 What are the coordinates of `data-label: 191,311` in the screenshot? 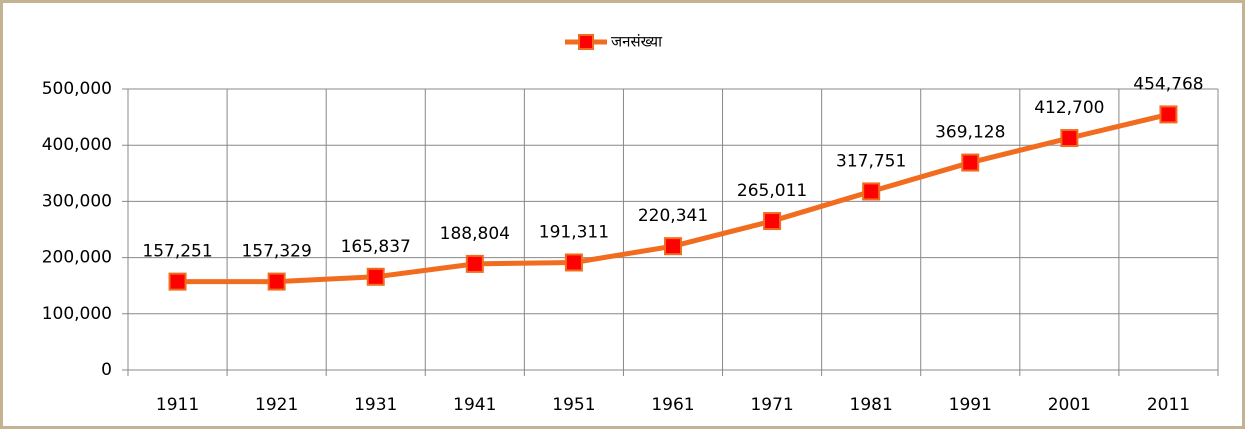 It's located at (574, 232).